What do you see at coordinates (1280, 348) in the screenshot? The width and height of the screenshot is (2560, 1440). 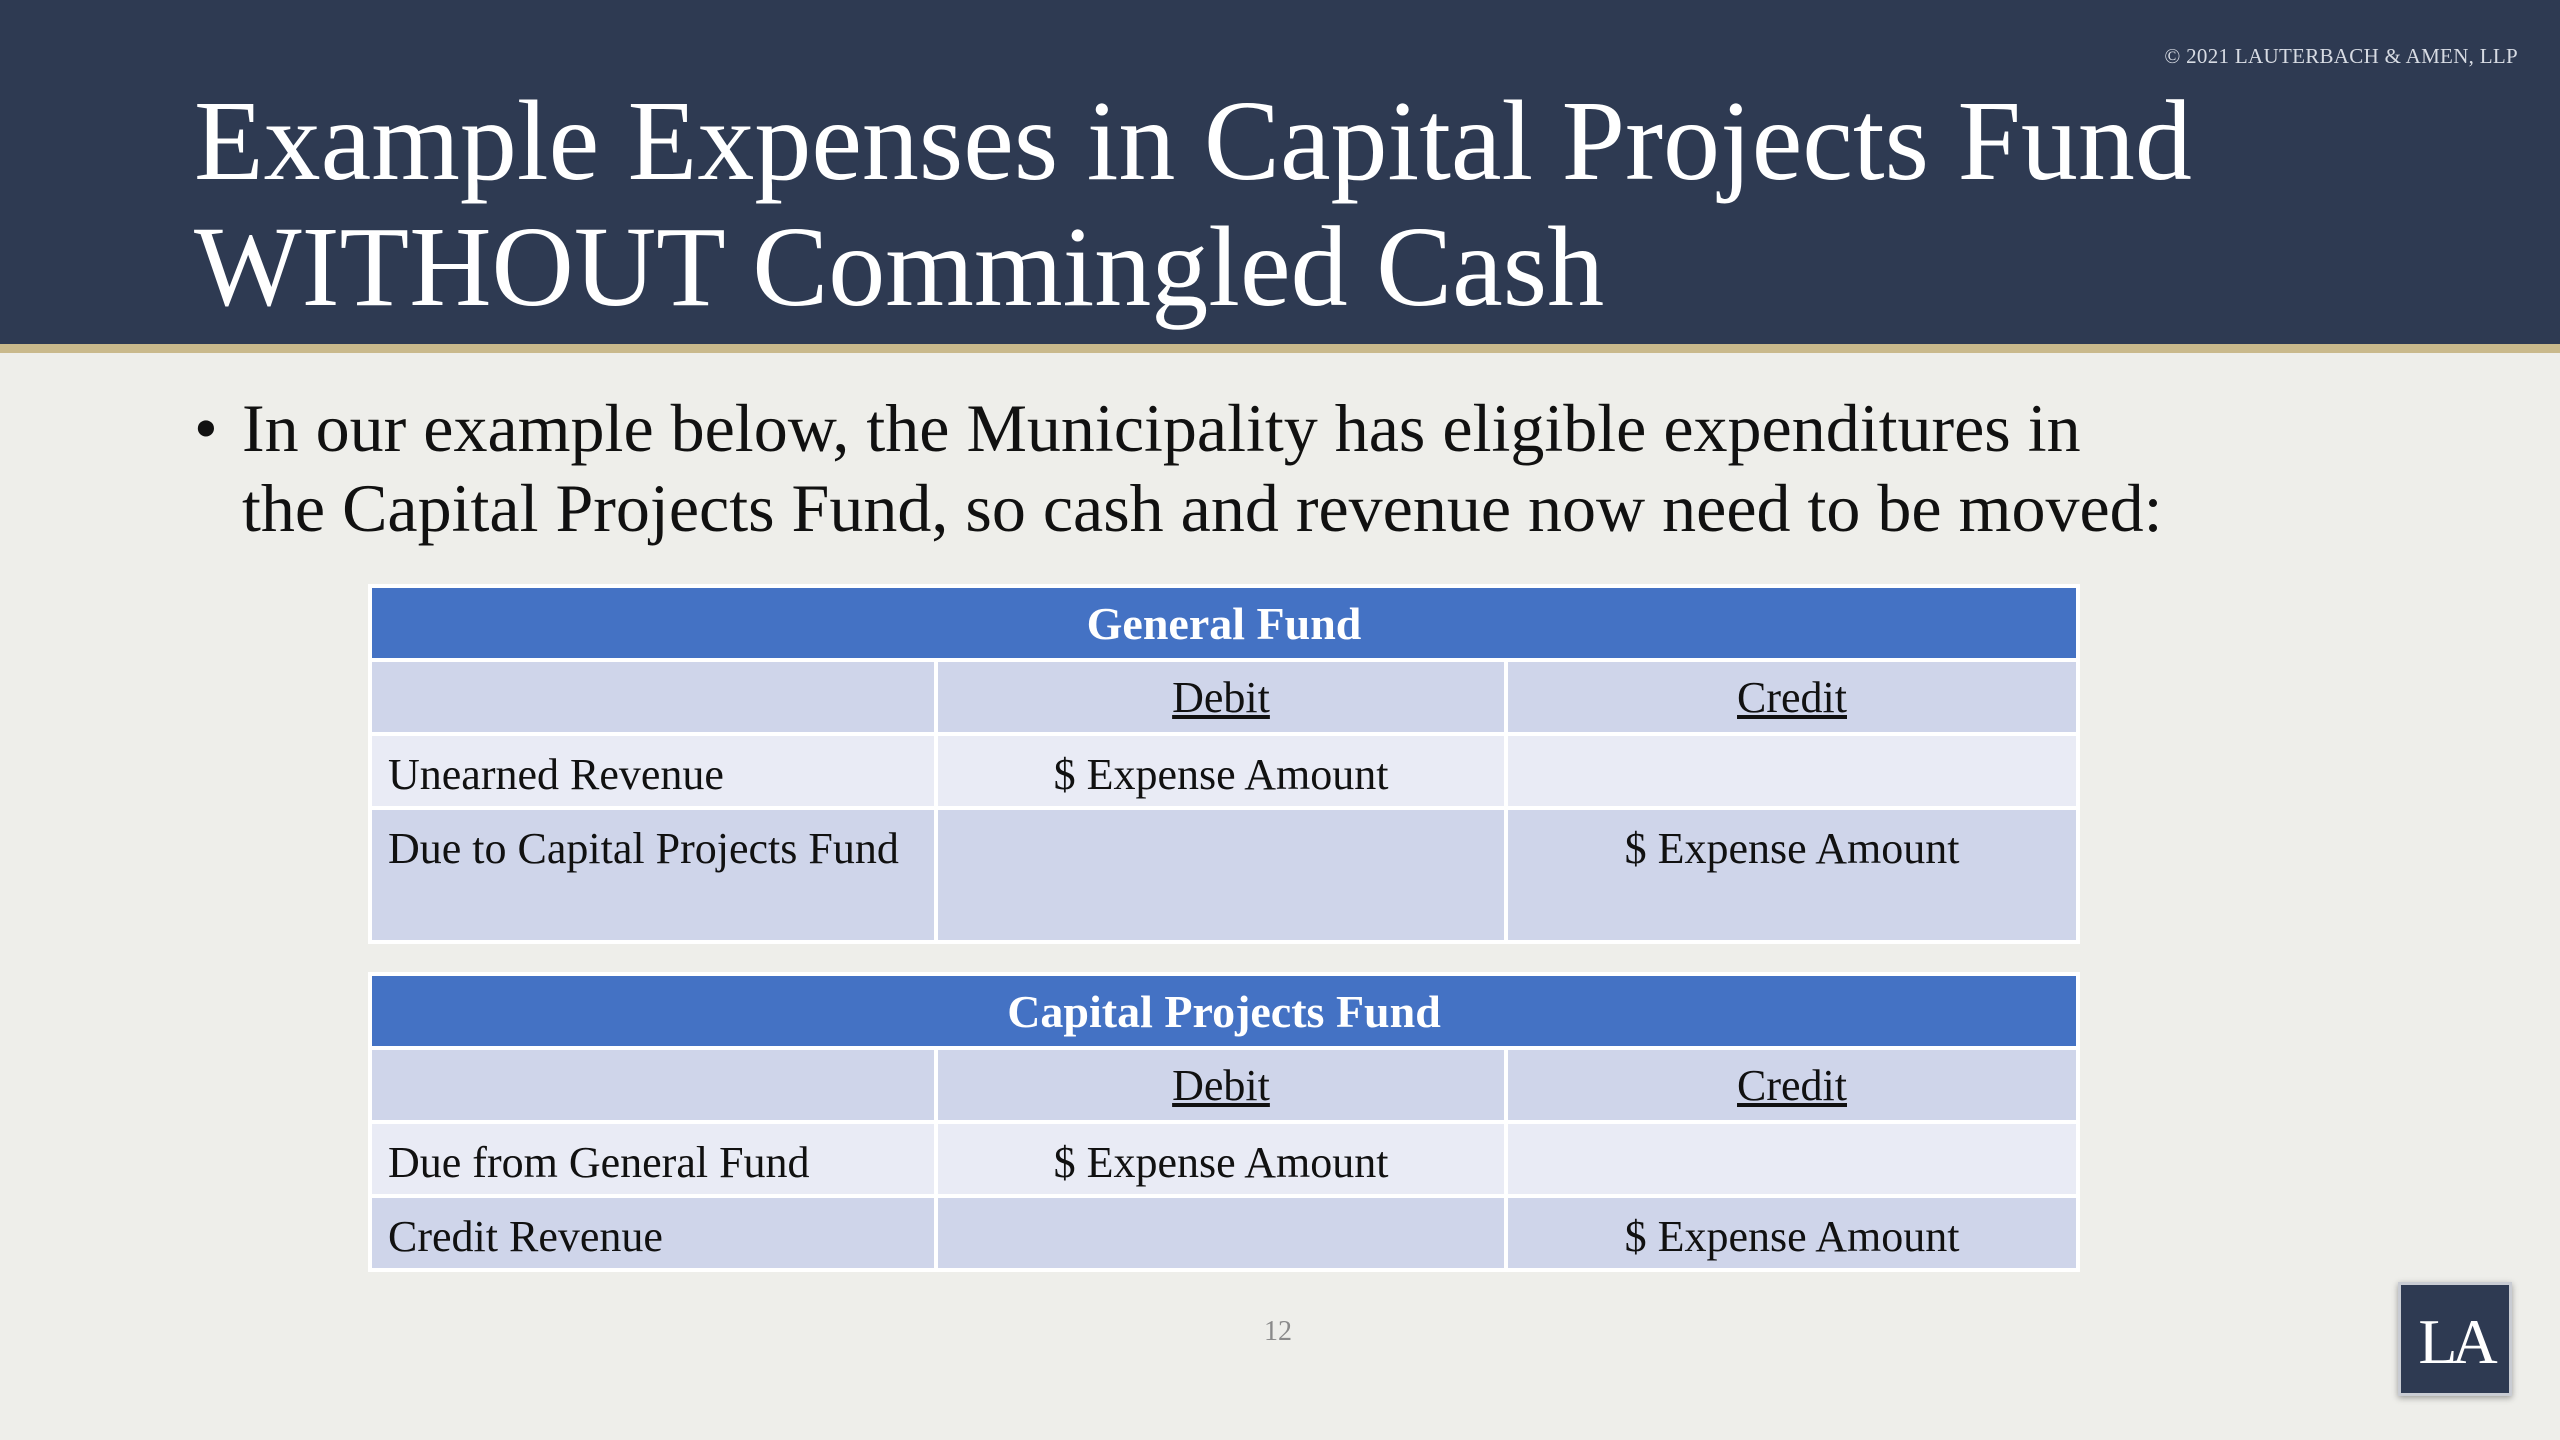 I see `header-divider` at bounding box center [1280, 348].